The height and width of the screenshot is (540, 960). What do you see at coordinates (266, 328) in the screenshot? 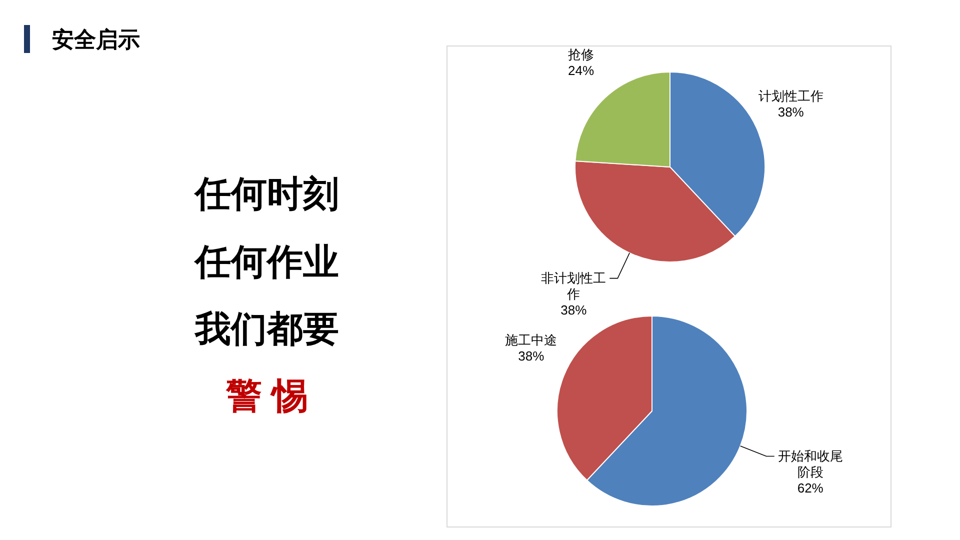
I see `text: 我们都要` at bounding box center [266, 328].